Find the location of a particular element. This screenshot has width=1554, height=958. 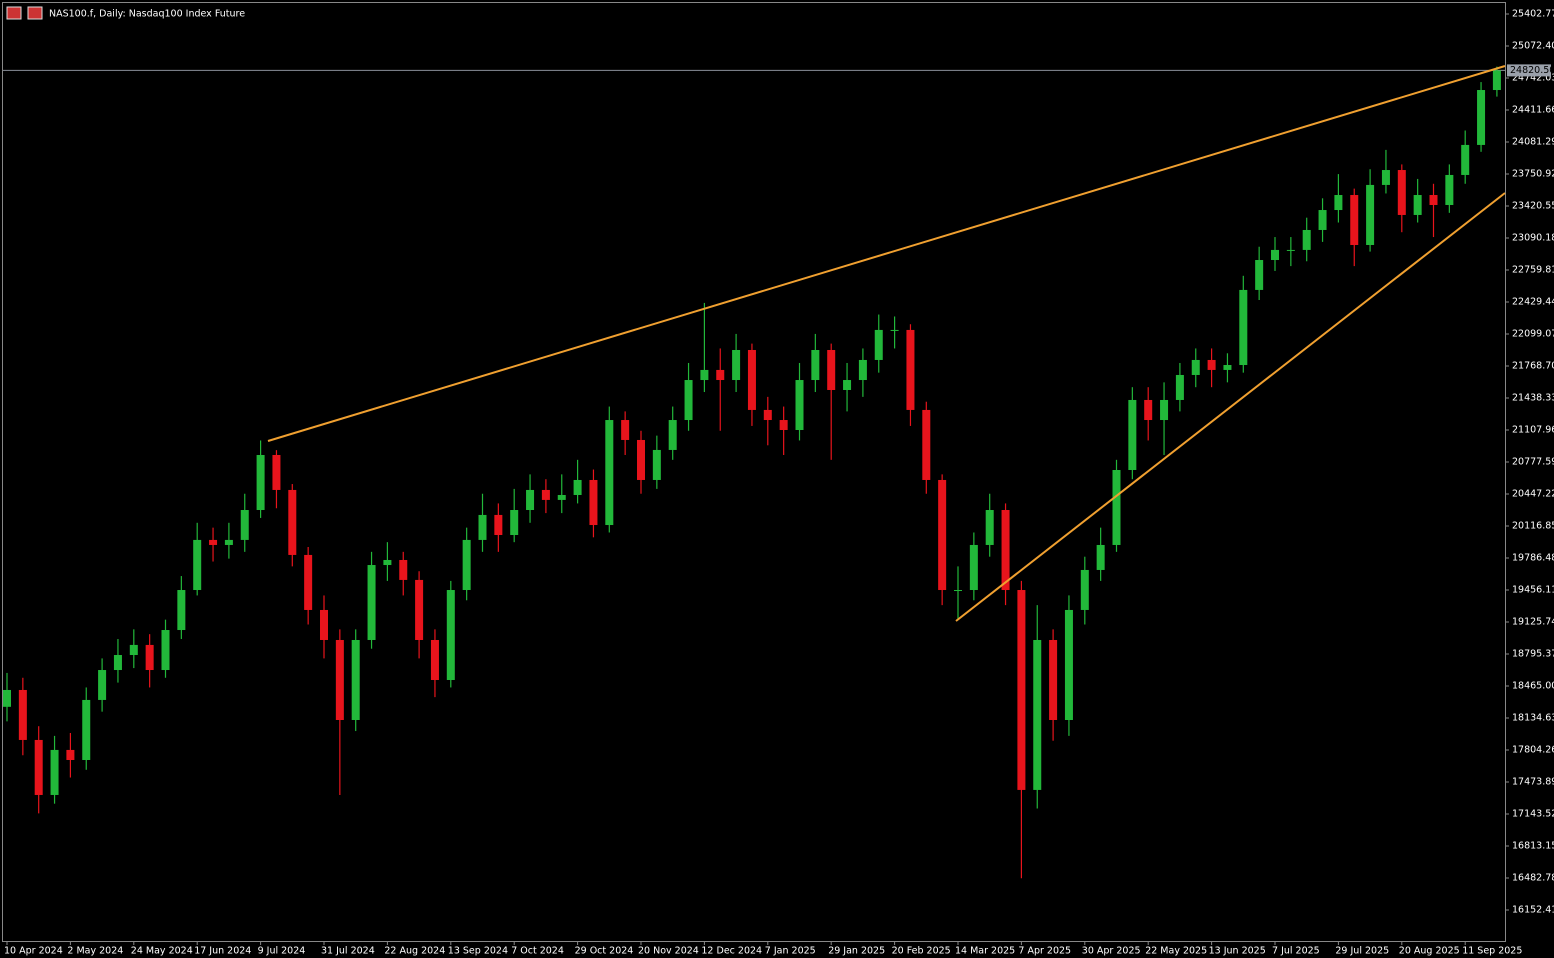

y-tick-label: 21107.96 is located at coordinates (1533, 430).